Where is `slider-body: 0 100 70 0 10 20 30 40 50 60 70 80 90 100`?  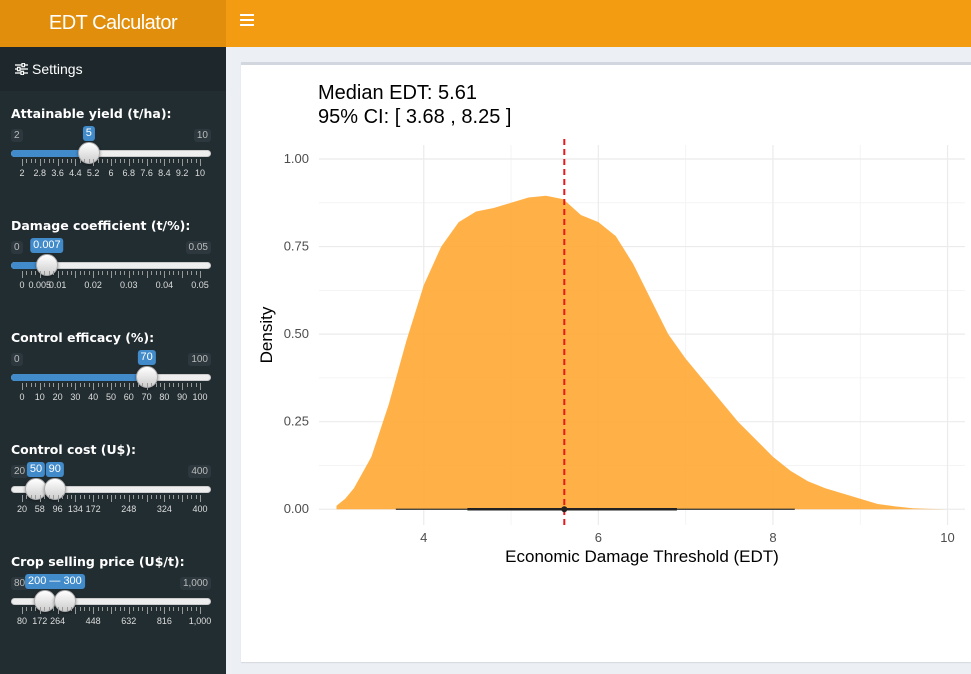
slider-body: 0 100 70 0 10 20 30 40 50 60 70 80 90 100 is located at coordinates (111, 378).